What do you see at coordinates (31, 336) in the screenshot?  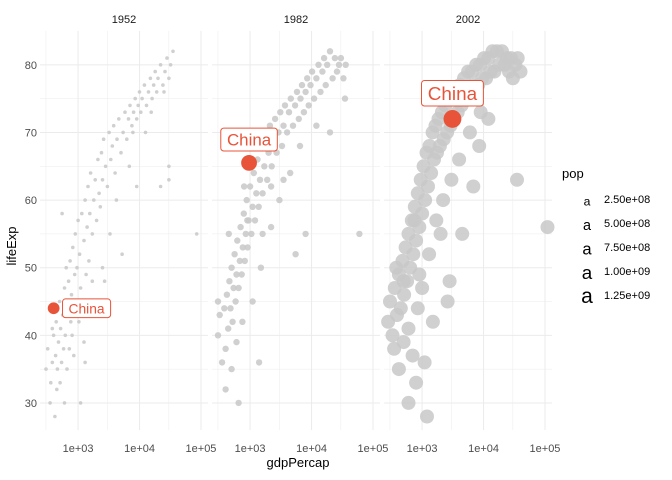 I see `y-tick-label: 40` at bounding box center [31, 336].